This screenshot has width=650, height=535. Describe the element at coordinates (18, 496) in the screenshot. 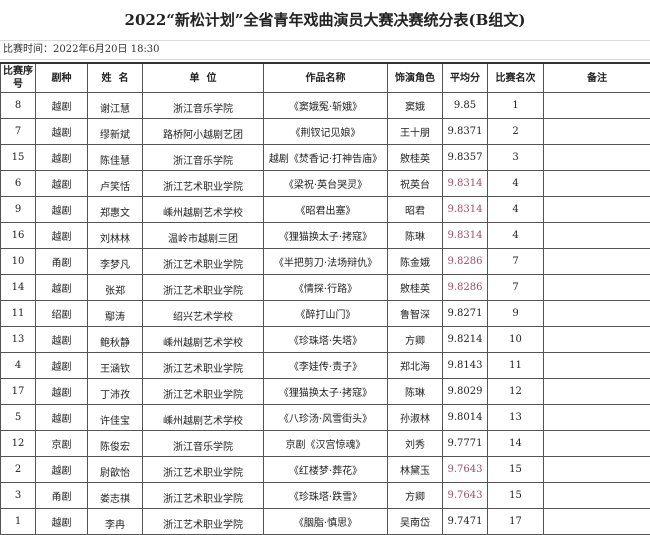

I see `cell-contestant-no: 3` at that location.